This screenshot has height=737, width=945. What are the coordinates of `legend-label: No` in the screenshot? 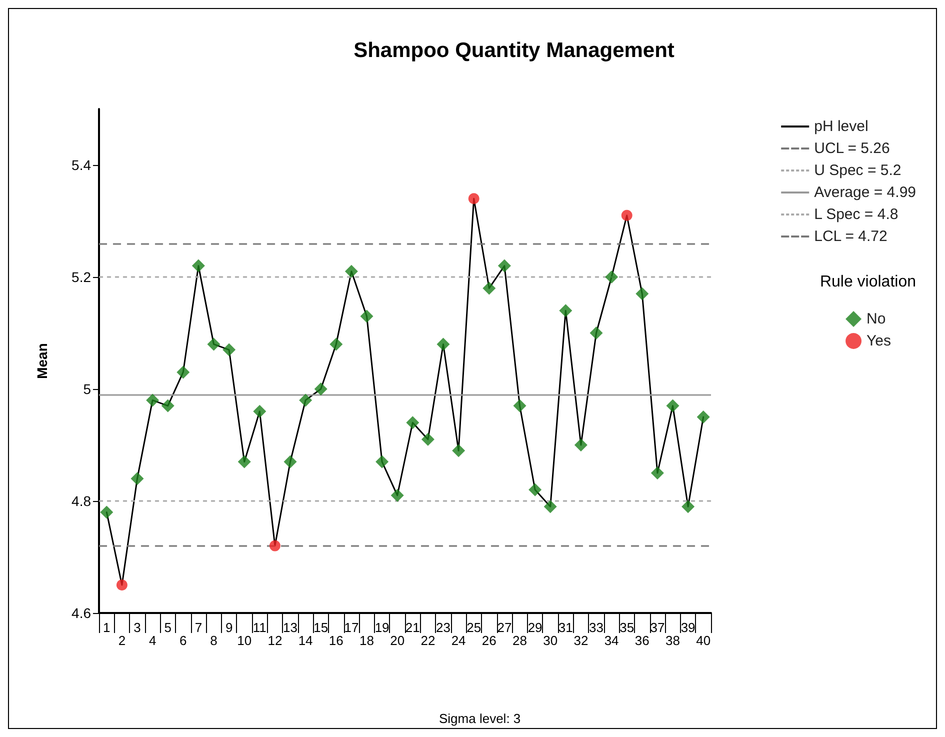 It's located at (876, 319).